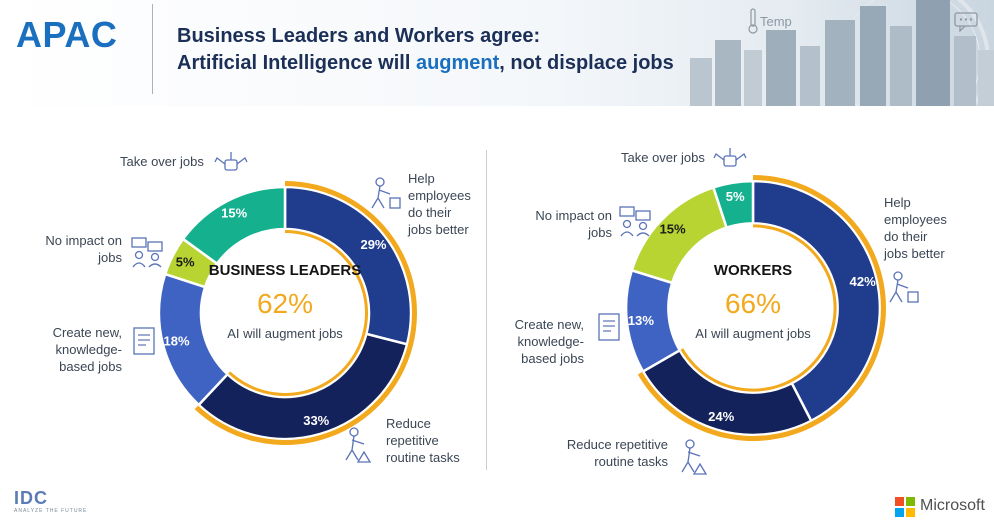 The width and height of the screenshot is (994, 520). Describe the element at coordinates (735, 196) in the screenshot. I see `donut-slice-label-4: 5%` at that location.